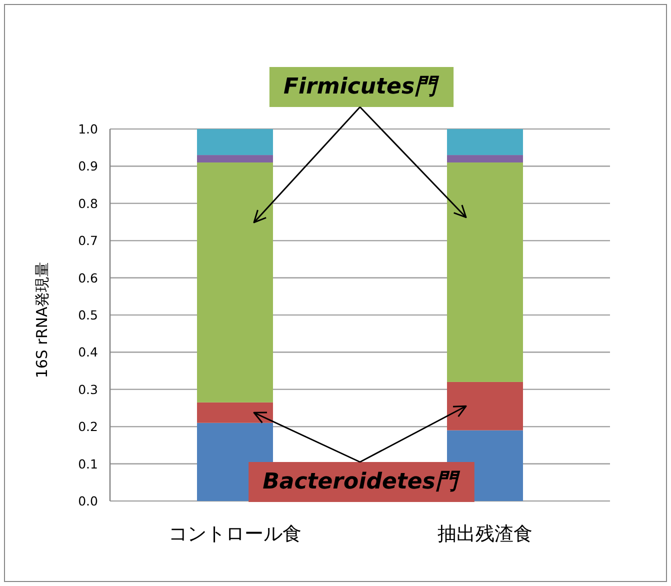 This screenshot has width=671, height=586. I want to click on y-axis-title: 16S rRNA発現量, so click(42, 320).